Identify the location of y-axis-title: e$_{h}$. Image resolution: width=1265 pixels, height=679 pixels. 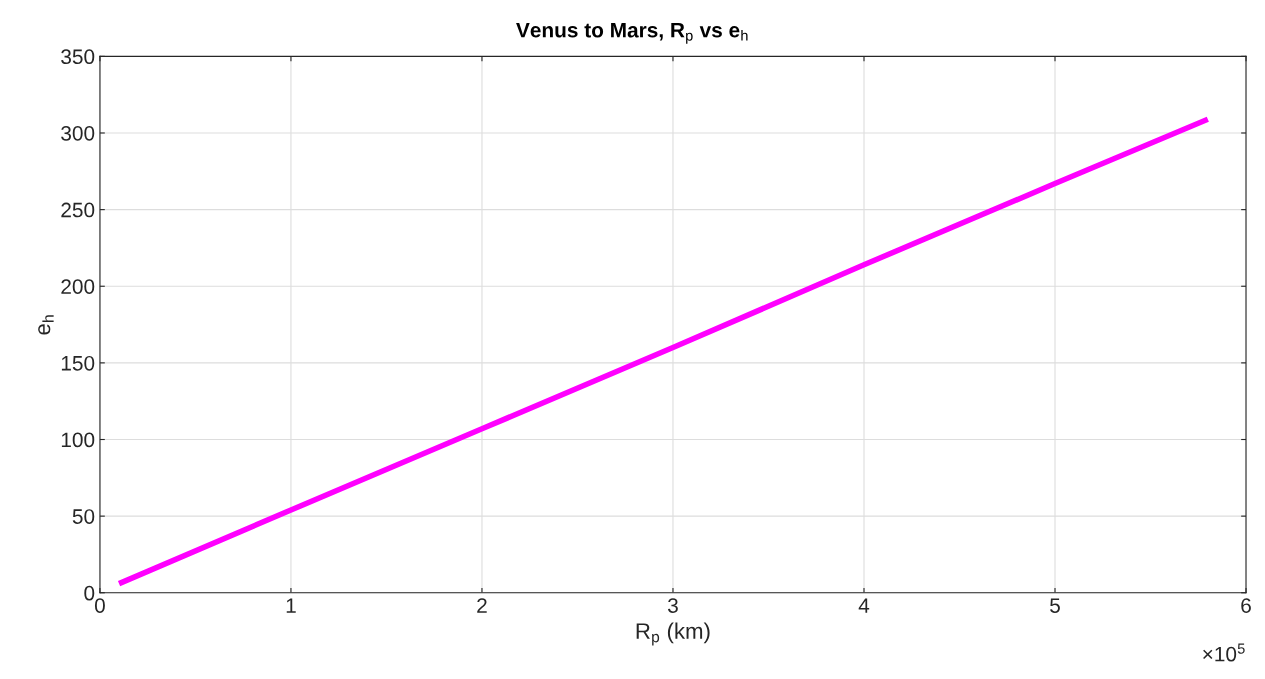
(46, 325).